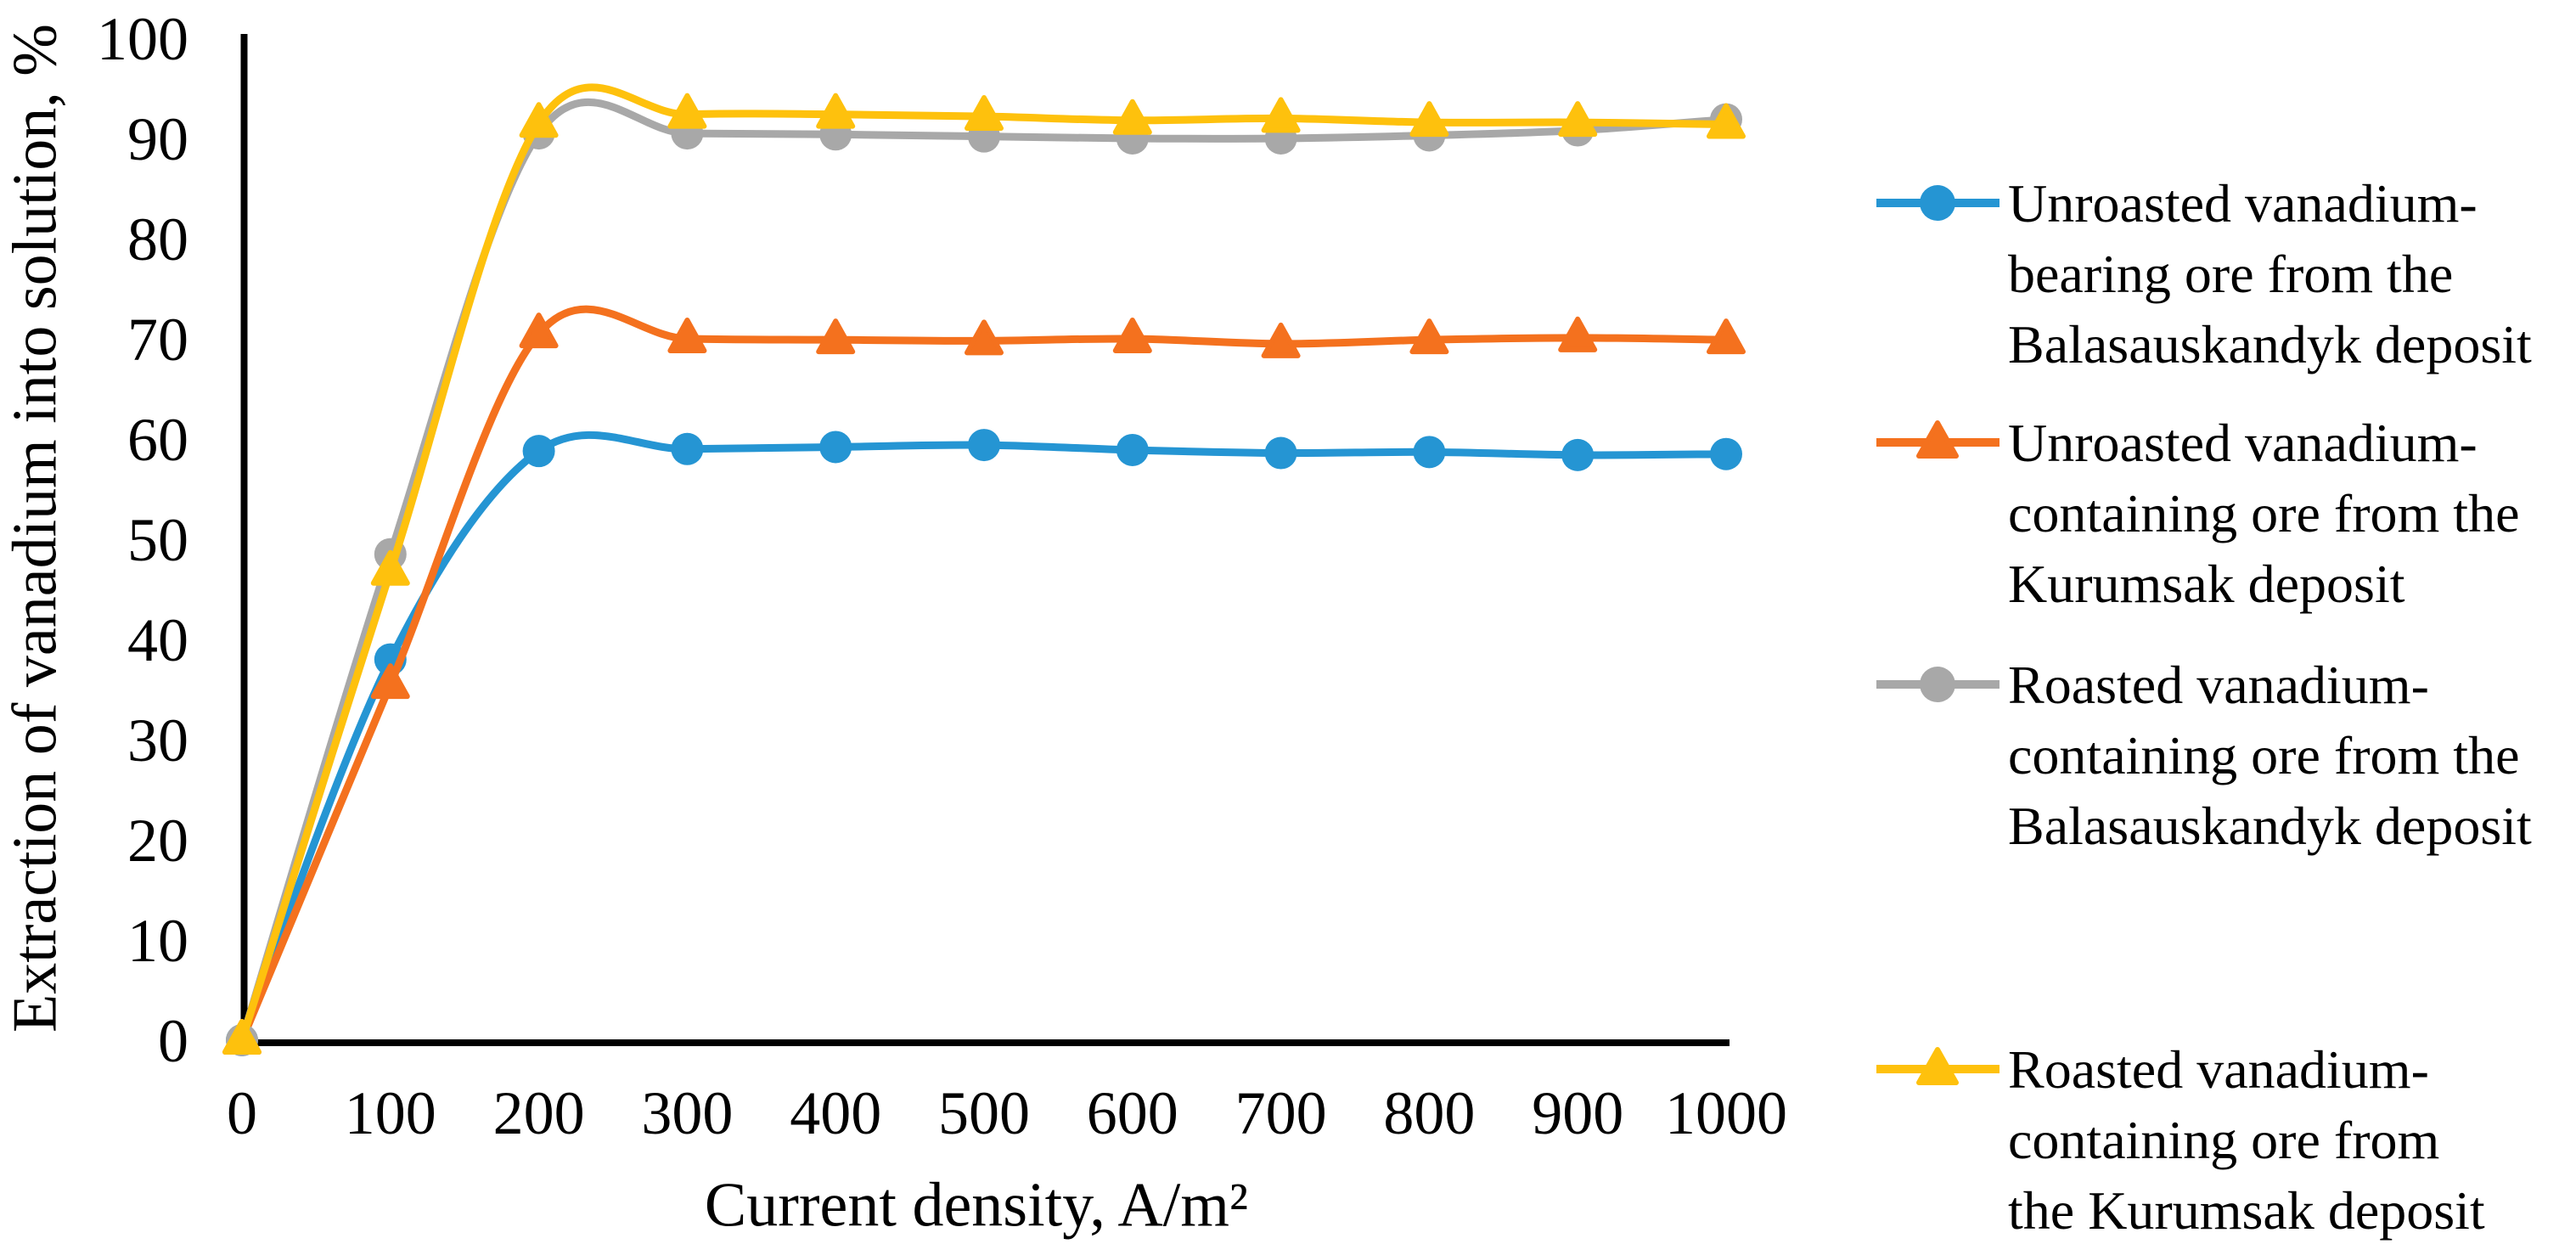  Describe the element at coordinates (157, 540) in the screenshot. I see `y-tick-label: 50` at that location.